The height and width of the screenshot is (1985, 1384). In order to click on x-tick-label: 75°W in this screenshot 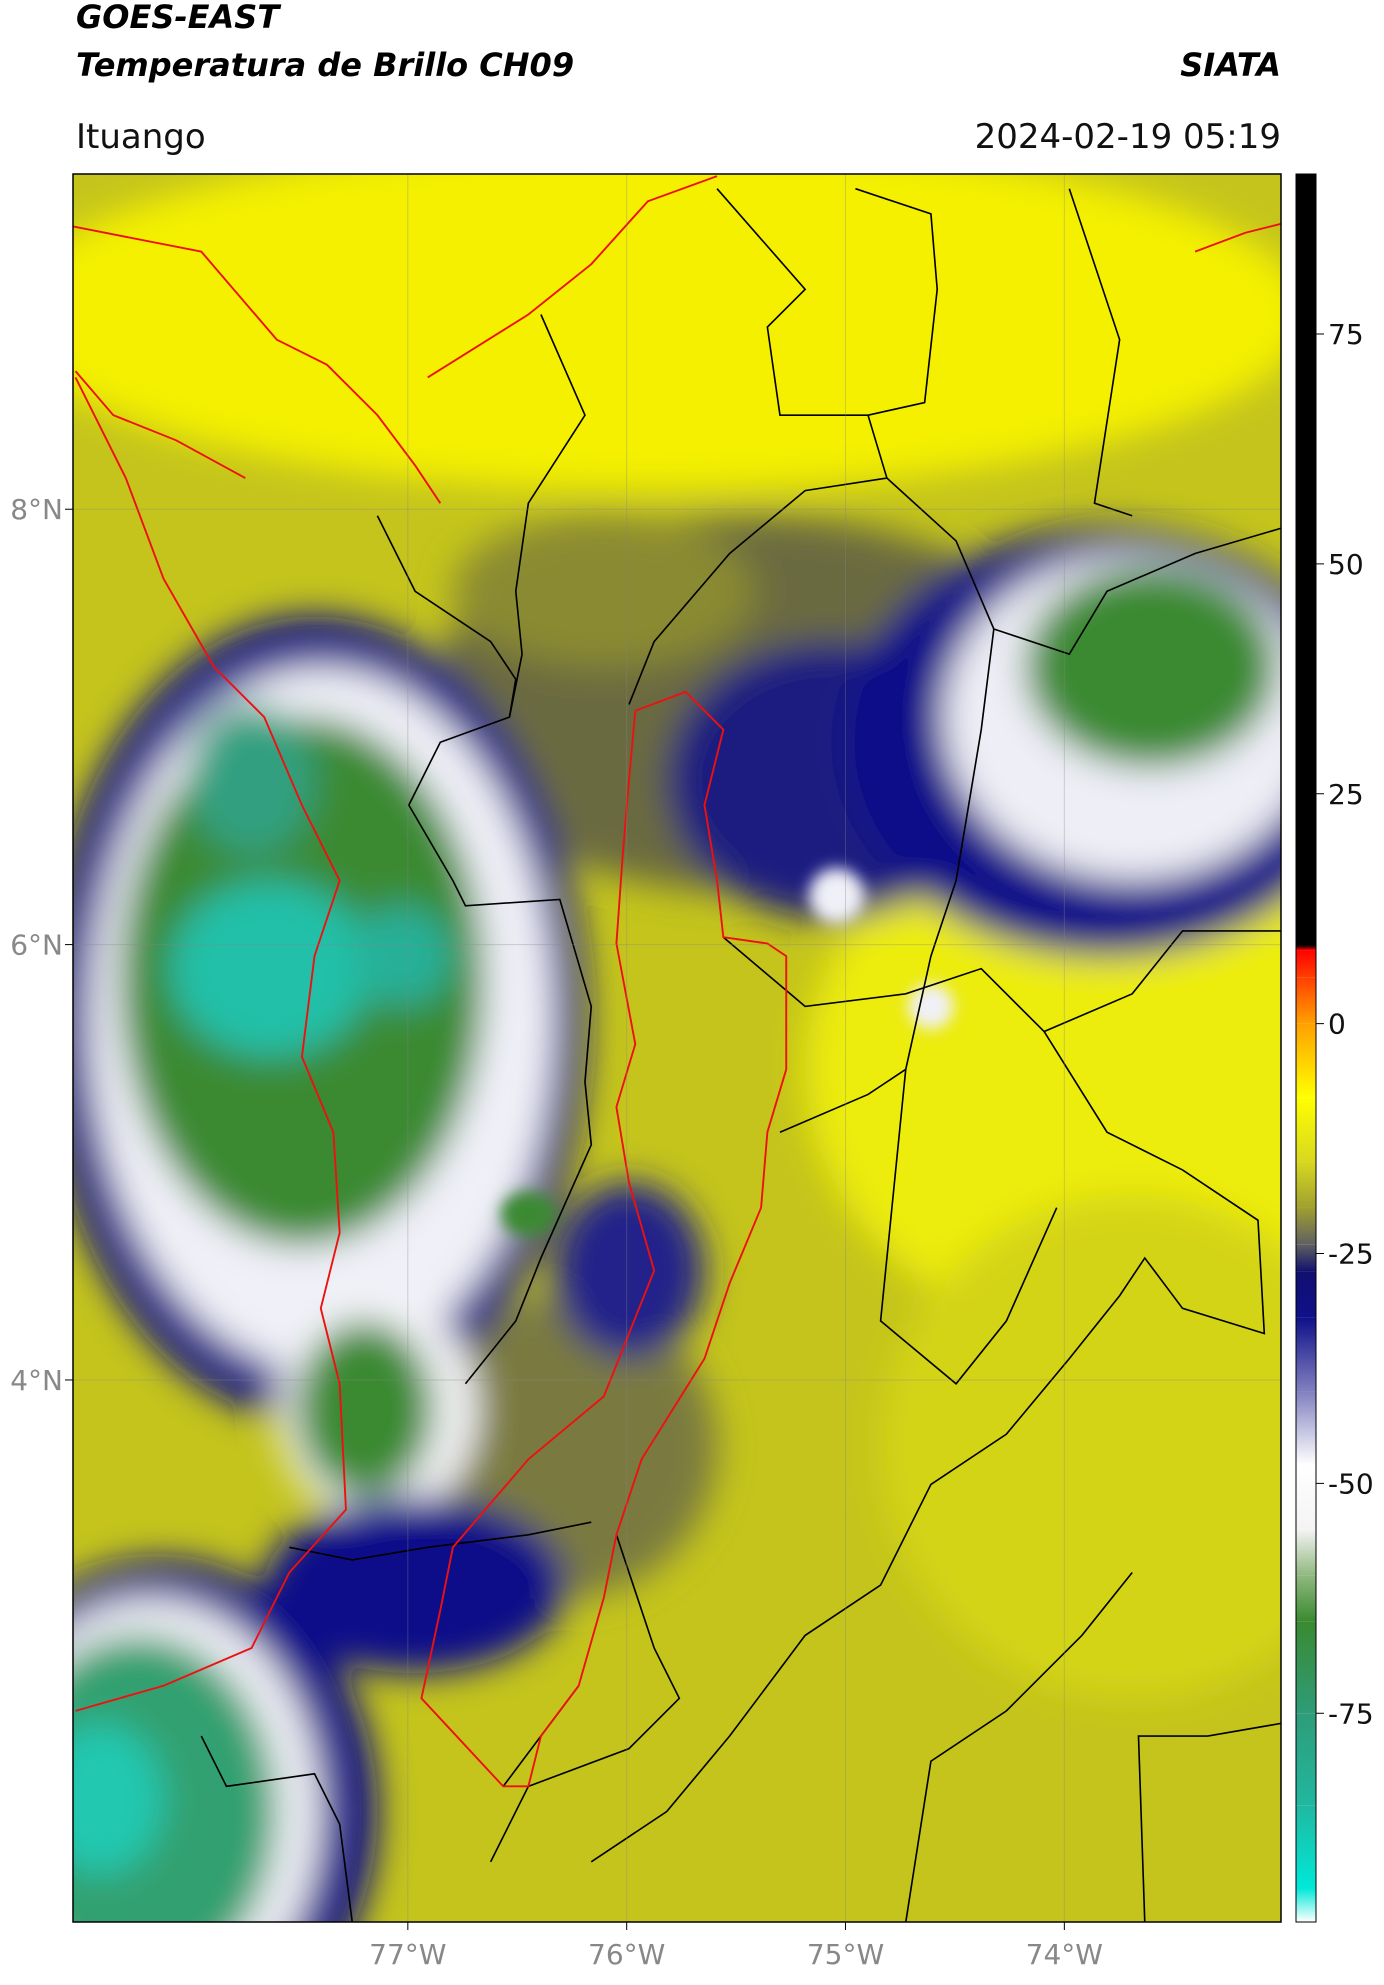, I will do `click(845, 1954)`.